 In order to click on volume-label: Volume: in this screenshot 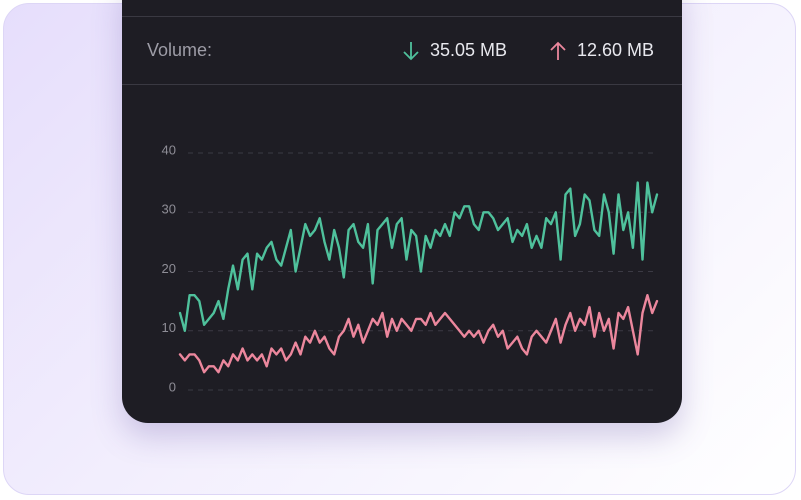, I will do `click(180, 50)`.